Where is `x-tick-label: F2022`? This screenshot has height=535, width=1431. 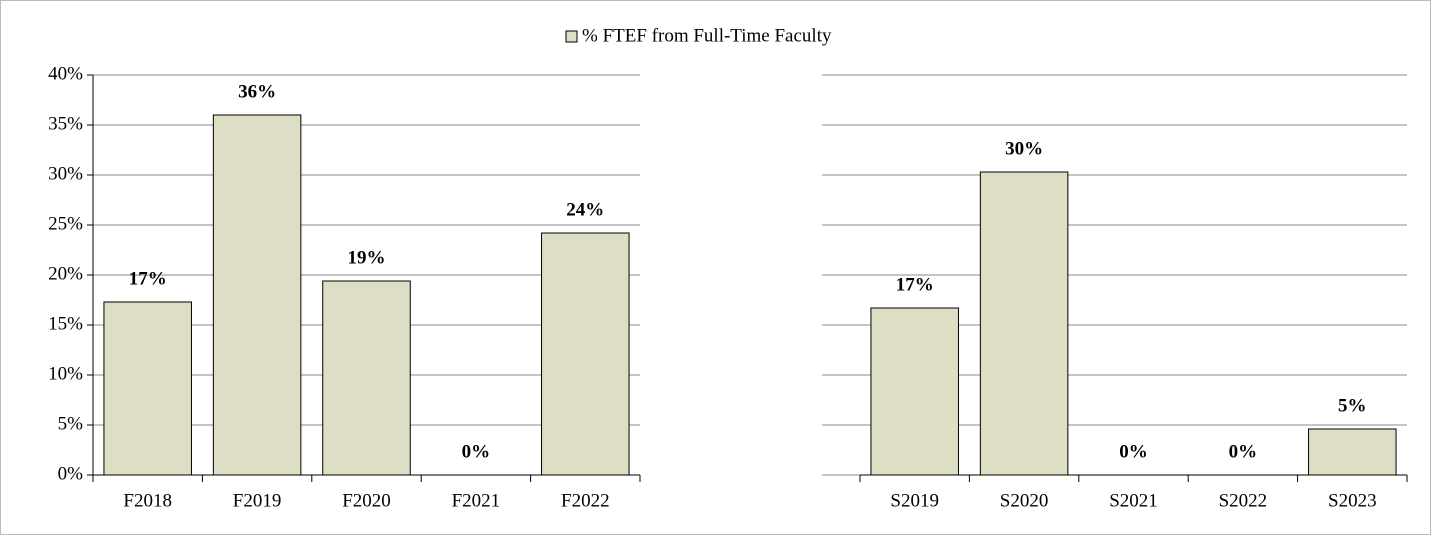 x-tick-label: F2022 is located at coordinates (585, 500).